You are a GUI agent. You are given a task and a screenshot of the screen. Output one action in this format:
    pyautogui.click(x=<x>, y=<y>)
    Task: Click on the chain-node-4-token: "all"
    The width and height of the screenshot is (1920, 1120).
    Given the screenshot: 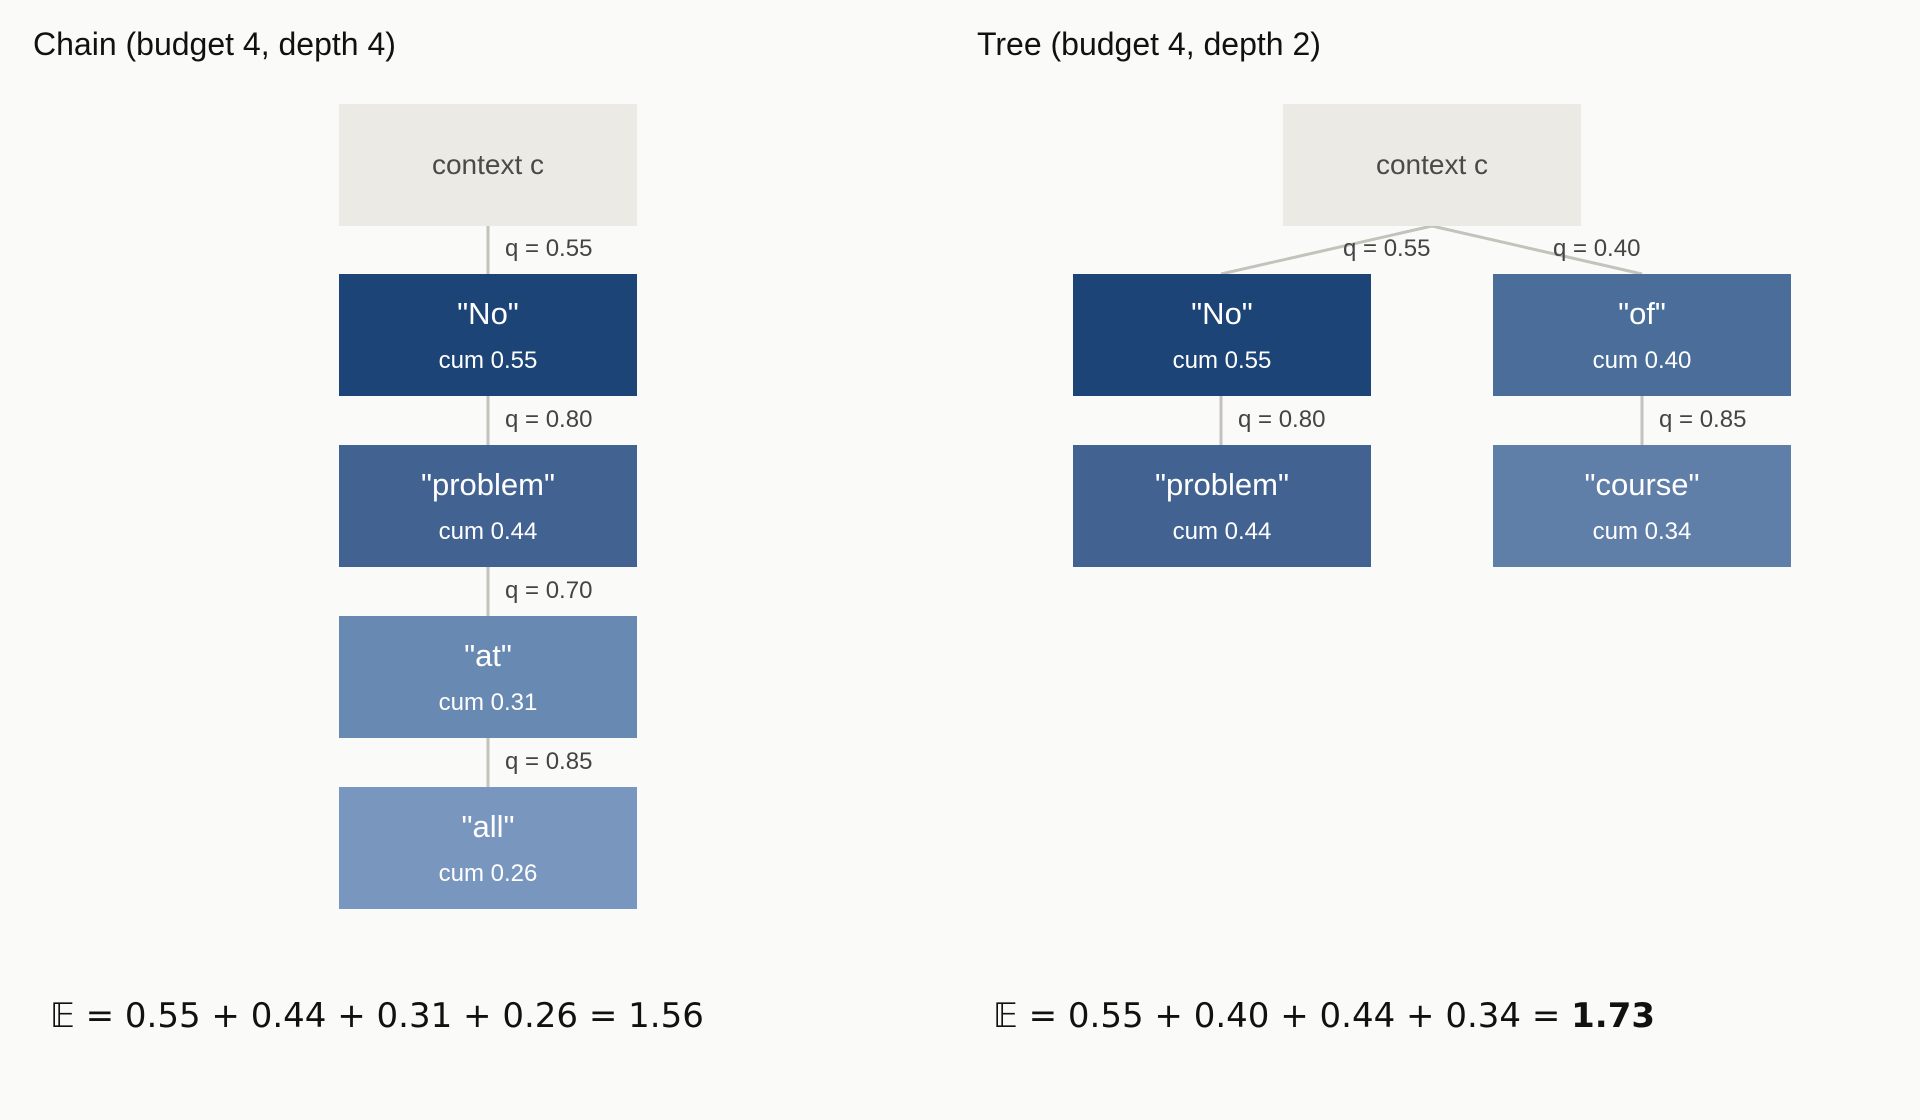 What is the action you would take?
    pyautogui.click(x=488, y=826)
    